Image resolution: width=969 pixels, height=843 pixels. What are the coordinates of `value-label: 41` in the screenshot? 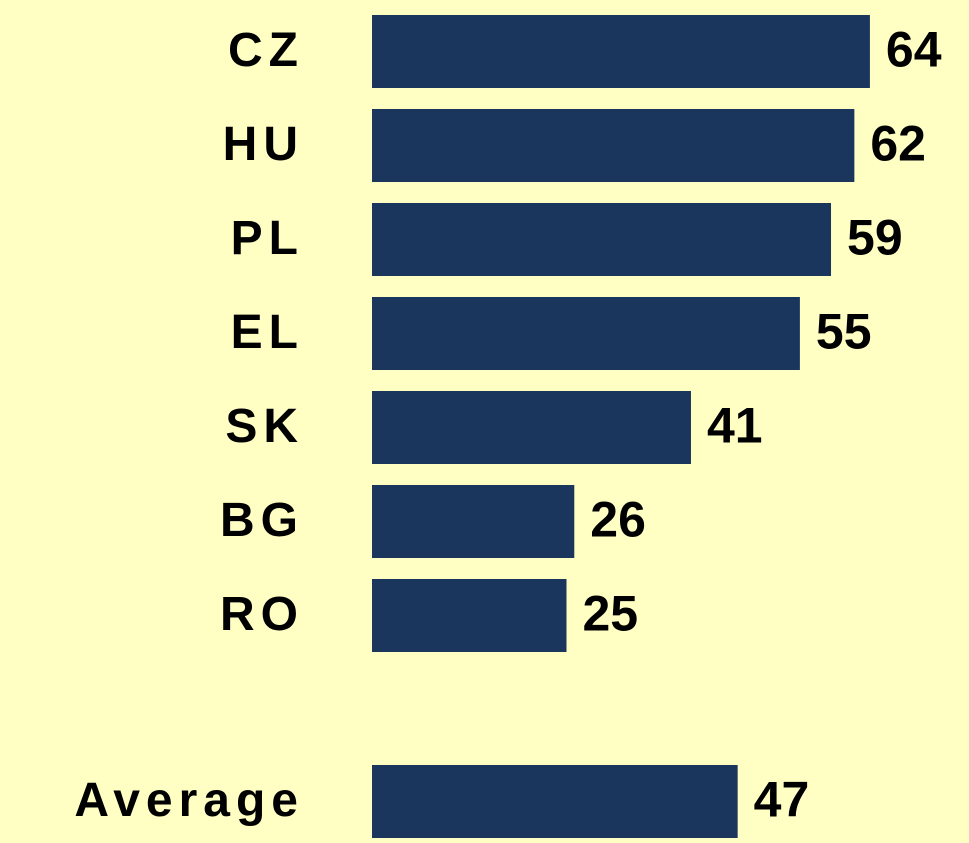 It's located at (735, 426).